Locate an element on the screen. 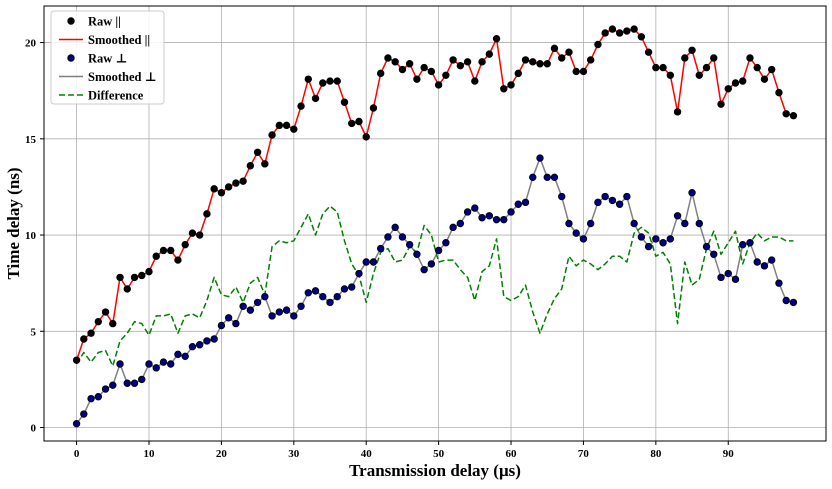 The image size is (832, 489). y-axis-label: Time delay (ns) is located at coordinates (13, 223).